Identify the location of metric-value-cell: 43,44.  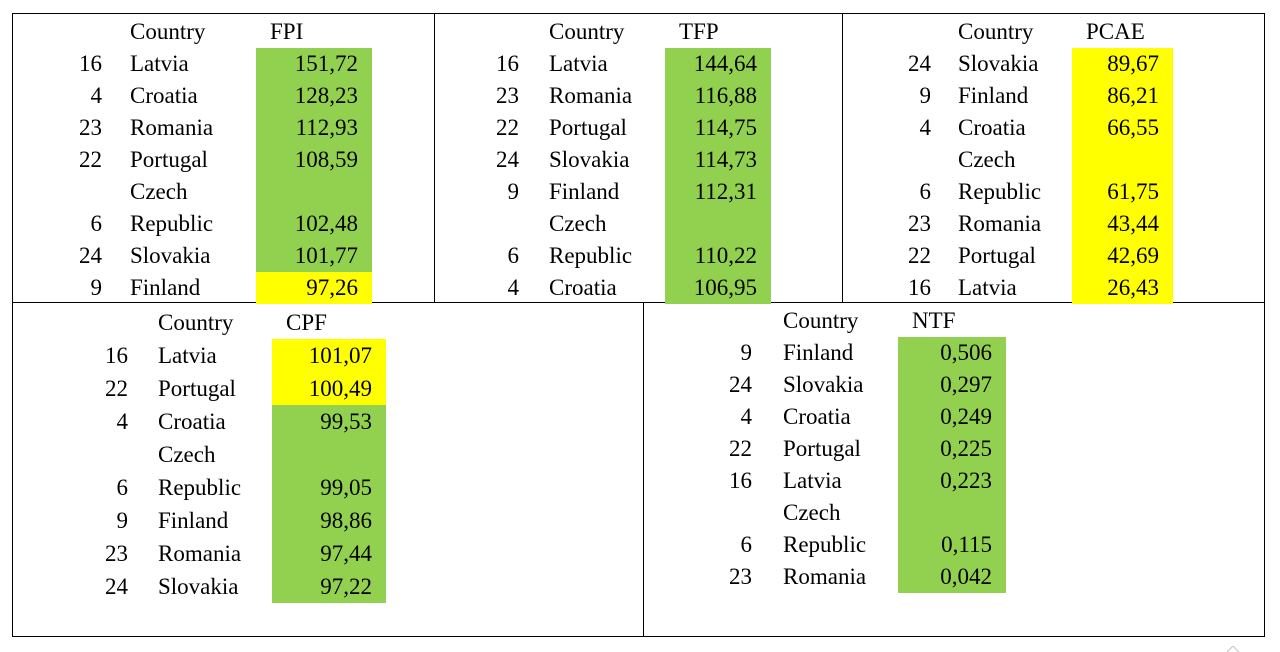
(1122, 224).